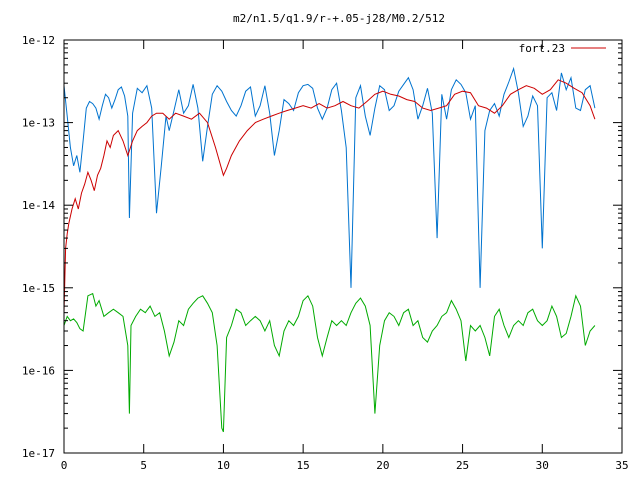 This screenshot has height=480, width=640. I want to click on y-tick-label: 1e-14, so click(38, 205).